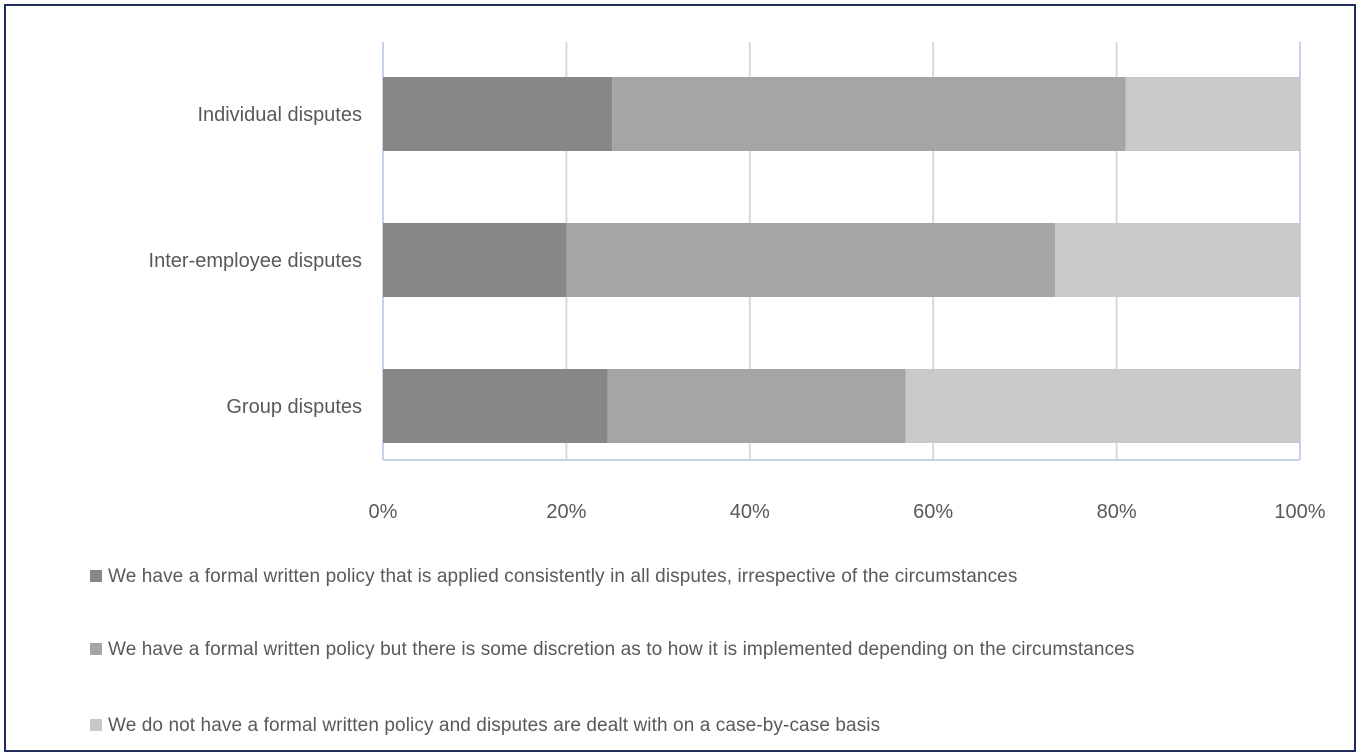  I want to click on legend-swatch-dark, so click(96, 576).